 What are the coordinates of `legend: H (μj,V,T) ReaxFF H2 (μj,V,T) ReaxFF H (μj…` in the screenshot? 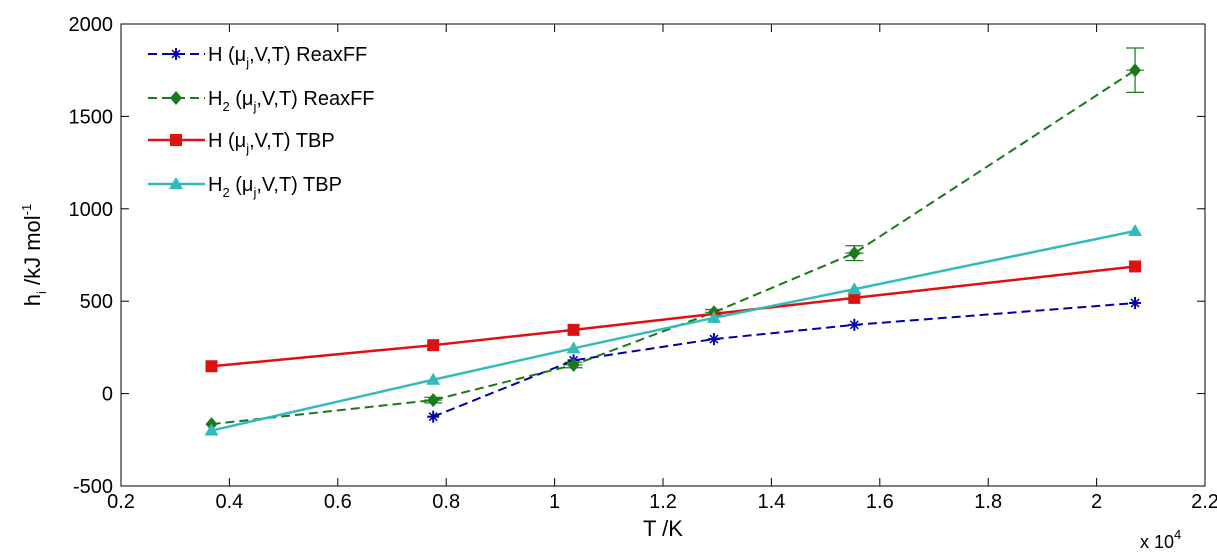 It's located at (261, 122).